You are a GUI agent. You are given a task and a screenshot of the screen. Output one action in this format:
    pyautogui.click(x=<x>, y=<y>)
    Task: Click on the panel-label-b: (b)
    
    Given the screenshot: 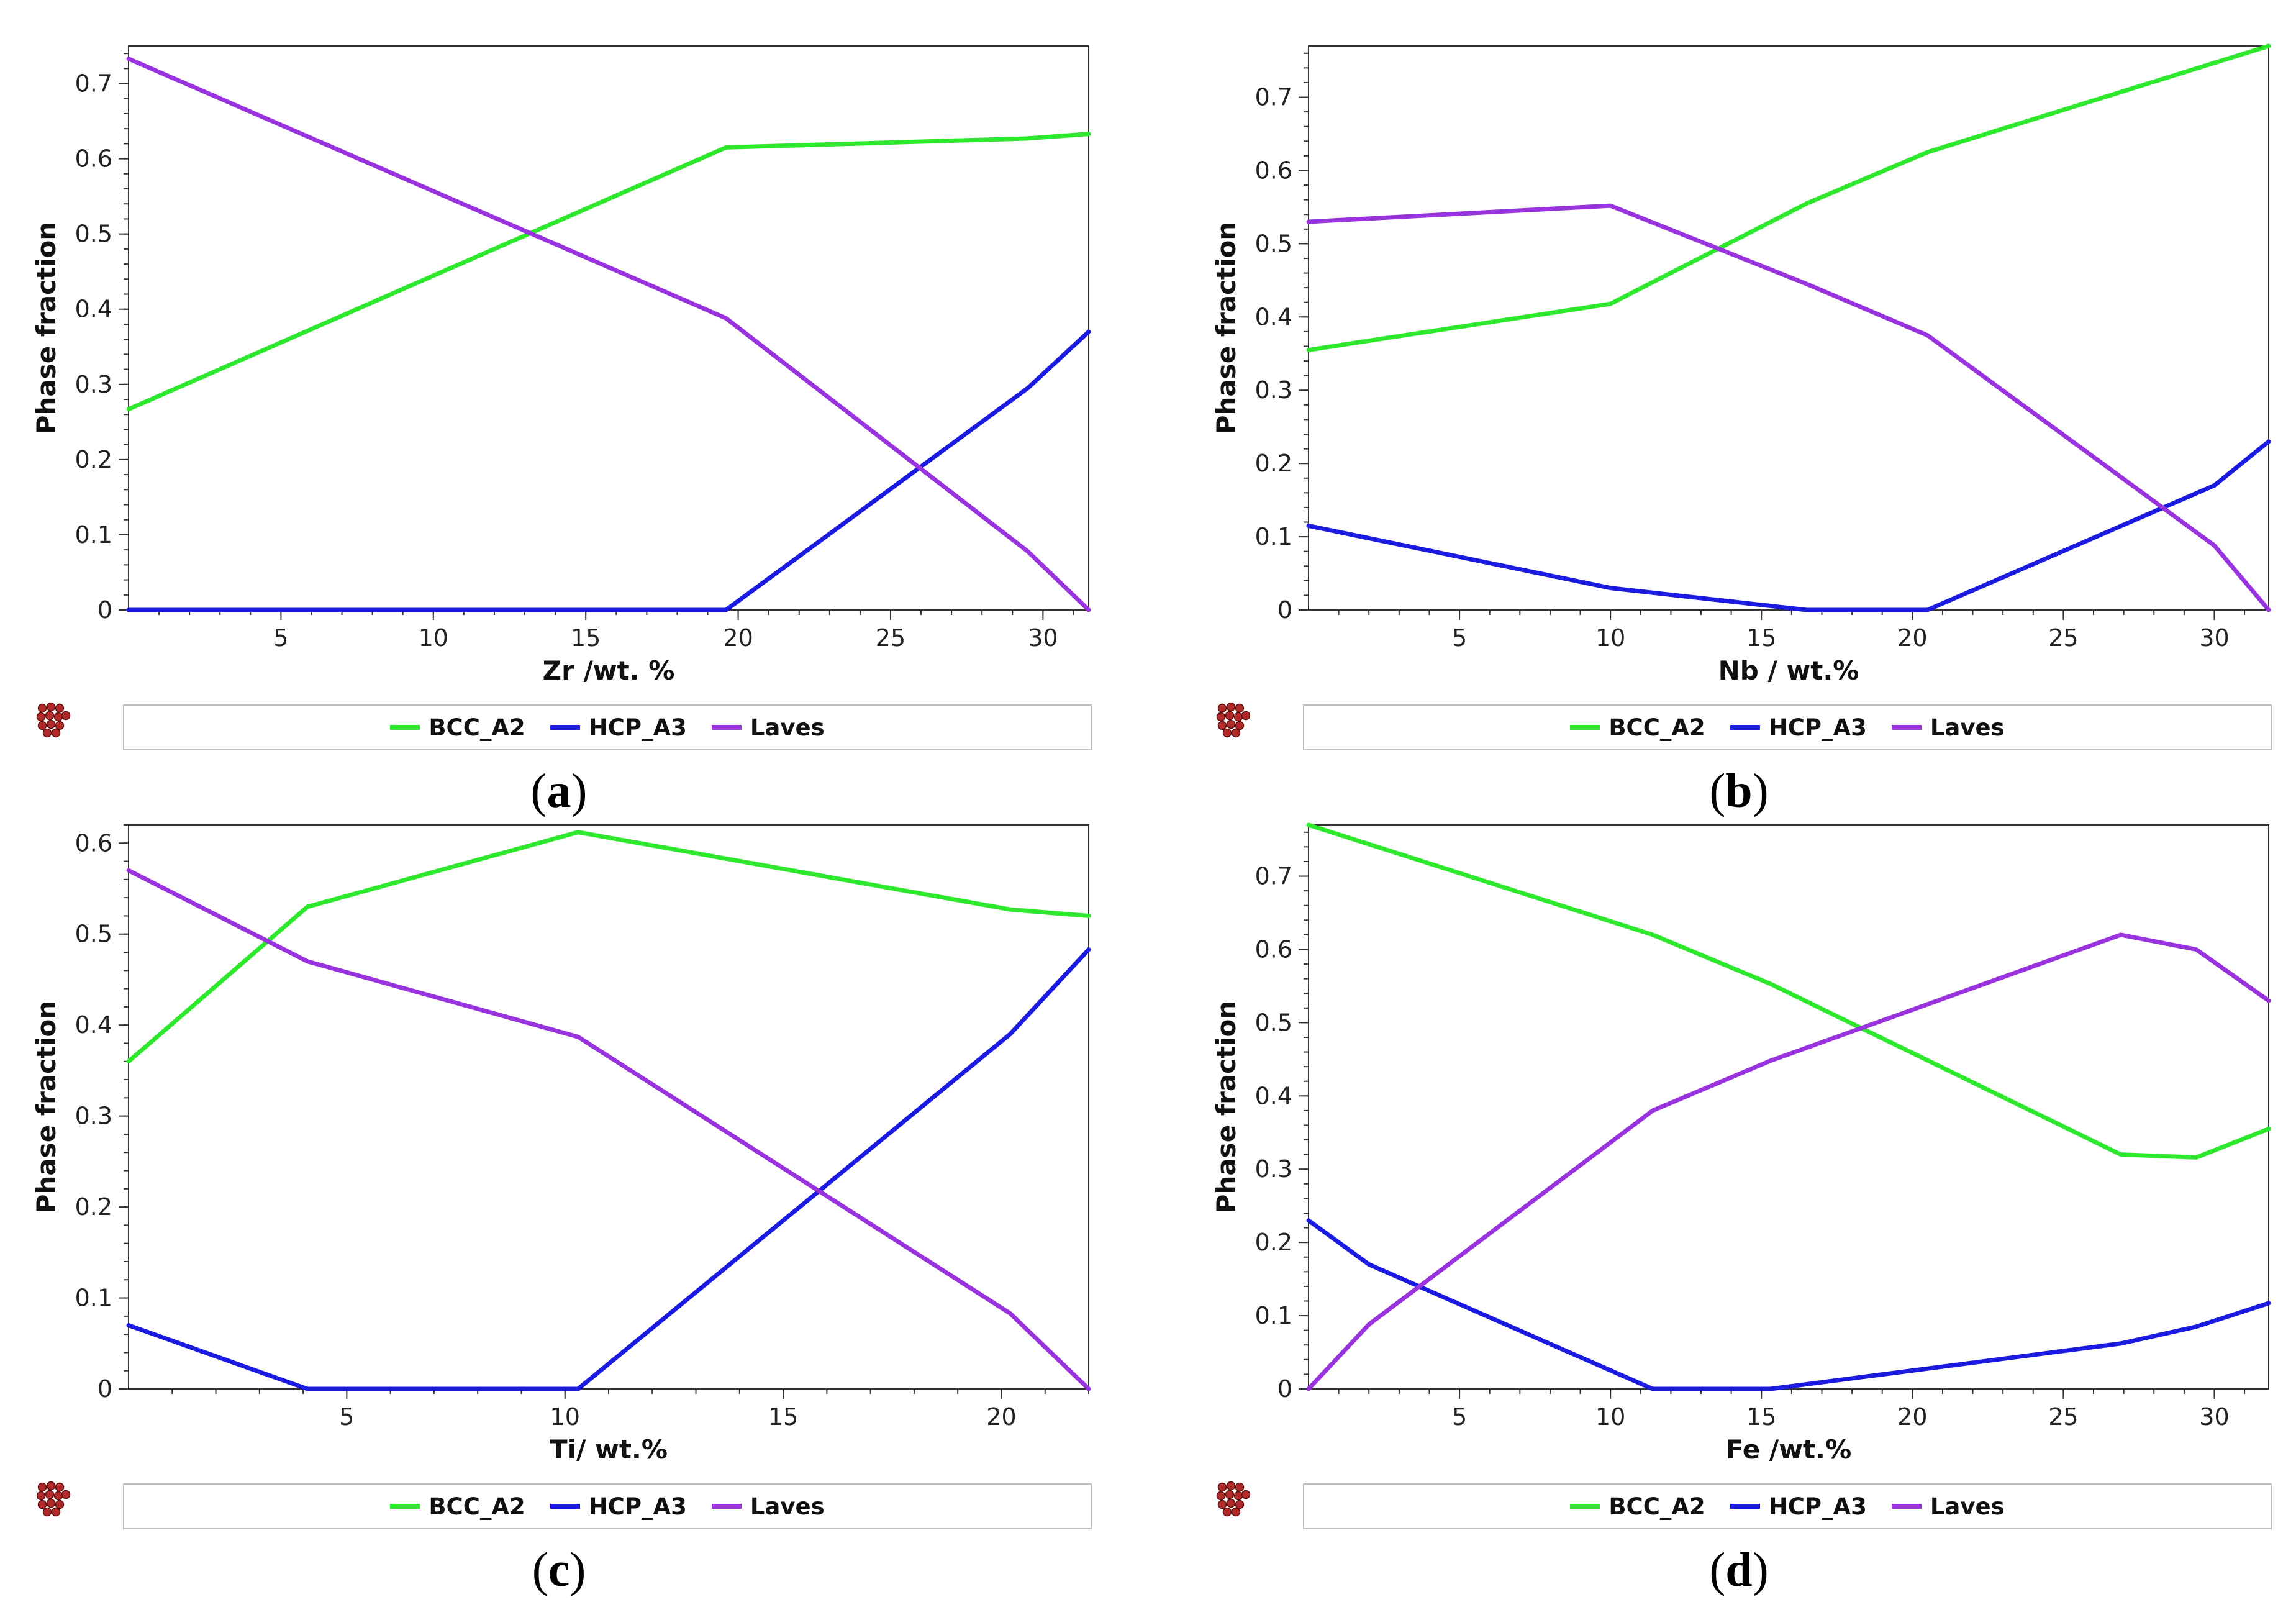 What is the action you would take?
    pyautogui.click(x=1739, y=790)
    